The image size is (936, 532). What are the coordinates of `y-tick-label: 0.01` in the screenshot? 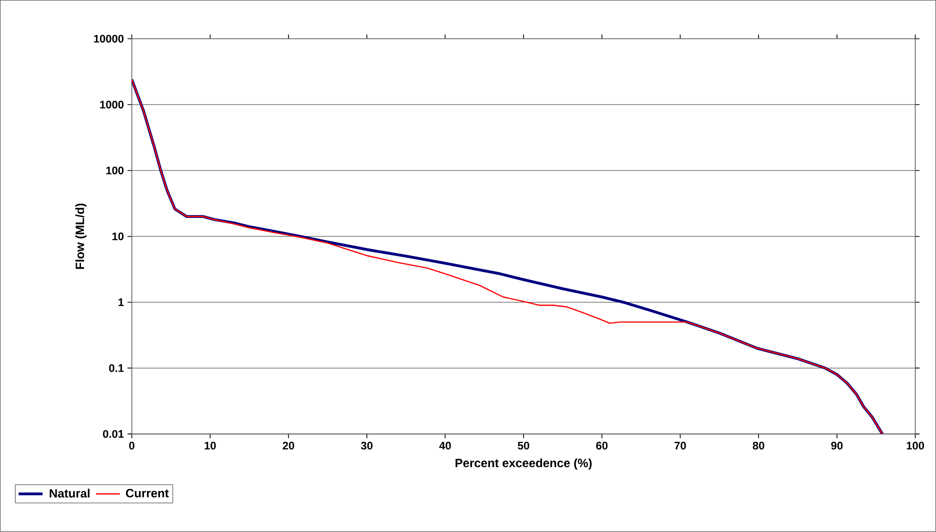 It's located at (113, 434).